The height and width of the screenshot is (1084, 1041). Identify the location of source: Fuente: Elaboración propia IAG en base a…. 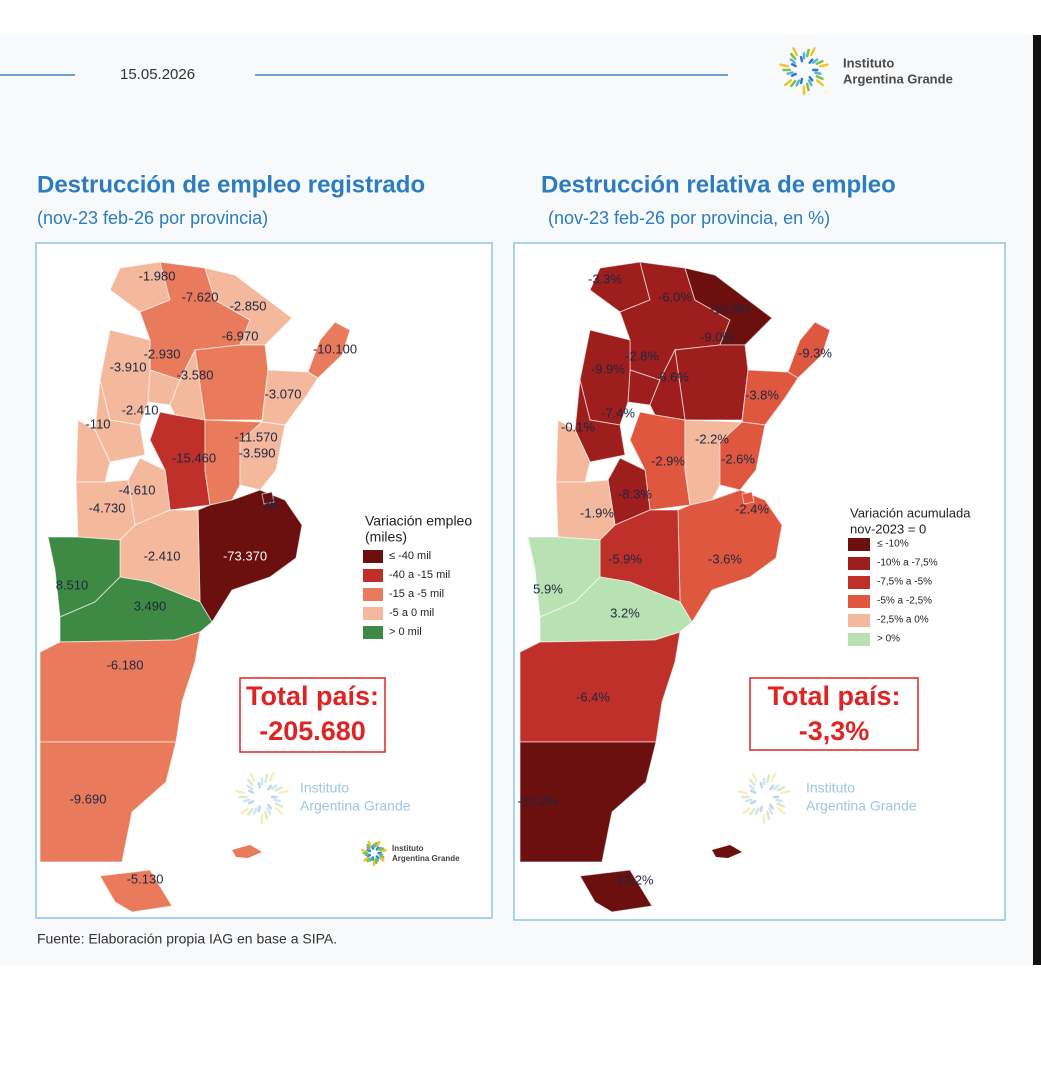
(187, 939).